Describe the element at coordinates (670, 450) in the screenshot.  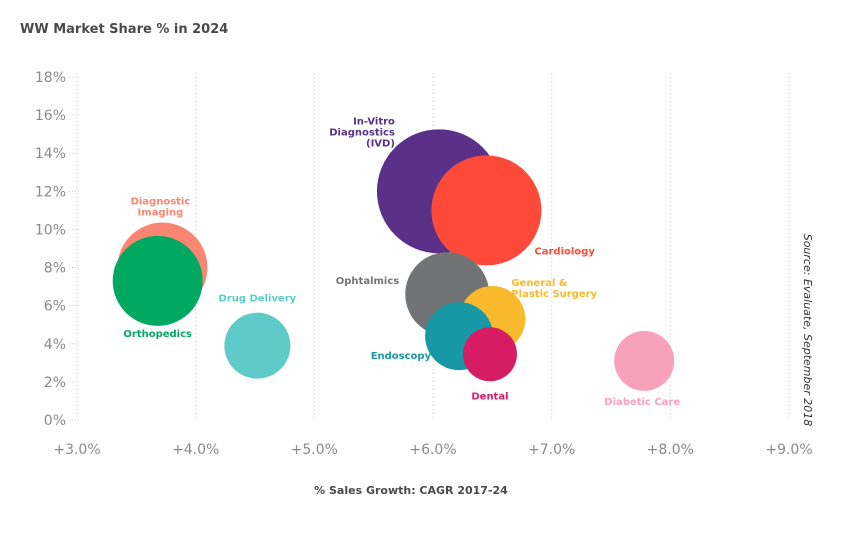
I see `x-tick-label: +8.0%` at that location.